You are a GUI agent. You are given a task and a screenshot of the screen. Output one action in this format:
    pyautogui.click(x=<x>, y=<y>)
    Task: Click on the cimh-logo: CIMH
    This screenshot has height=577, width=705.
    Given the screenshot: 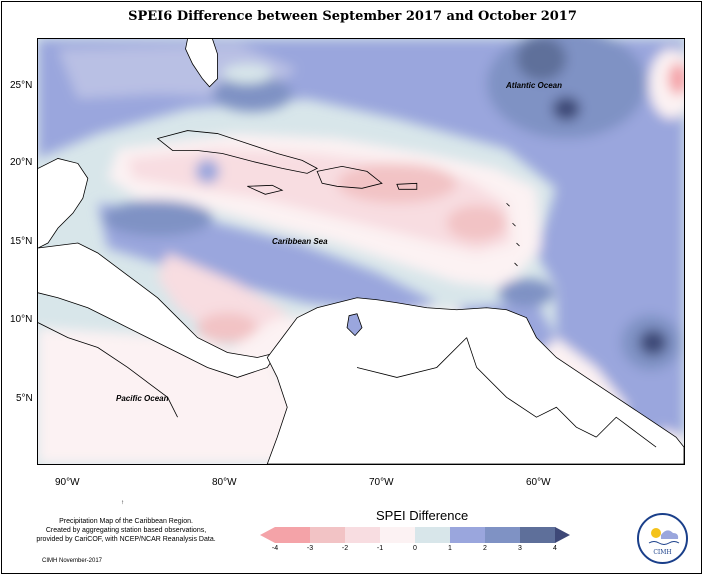 What is the action you would take?
    pyautogui.click(x=662, y=538)
    